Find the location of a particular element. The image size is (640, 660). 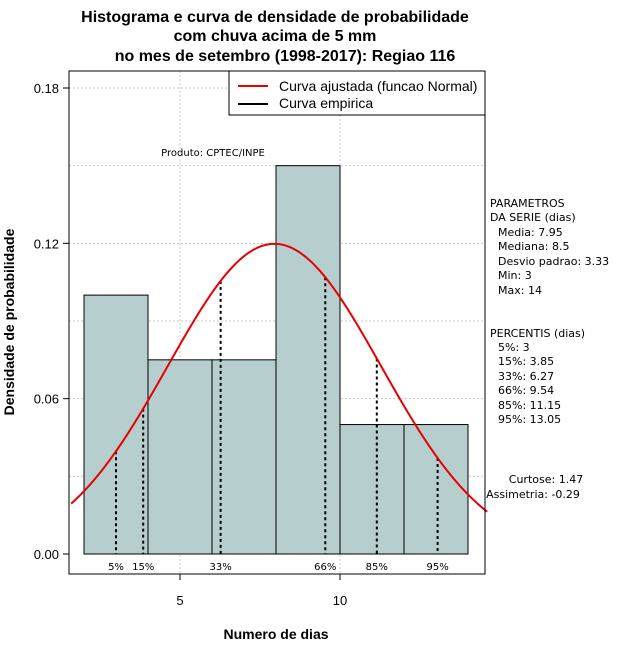

percentile-label: 95% is located at coordinates (437, 567).